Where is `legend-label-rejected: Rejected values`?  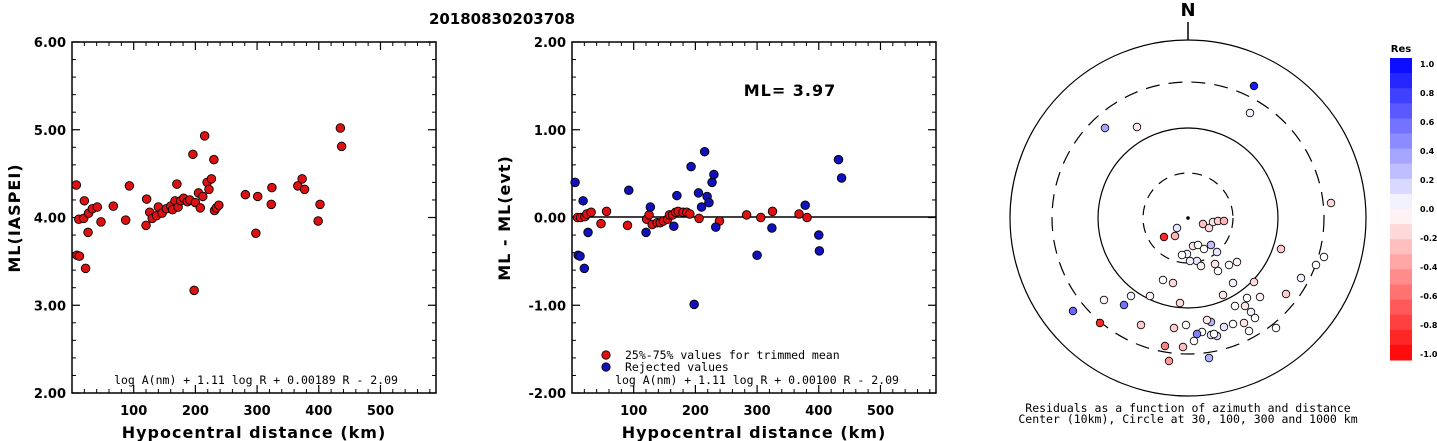 legend-label-rejected: Rejected values is located at coordinates (677, 367).